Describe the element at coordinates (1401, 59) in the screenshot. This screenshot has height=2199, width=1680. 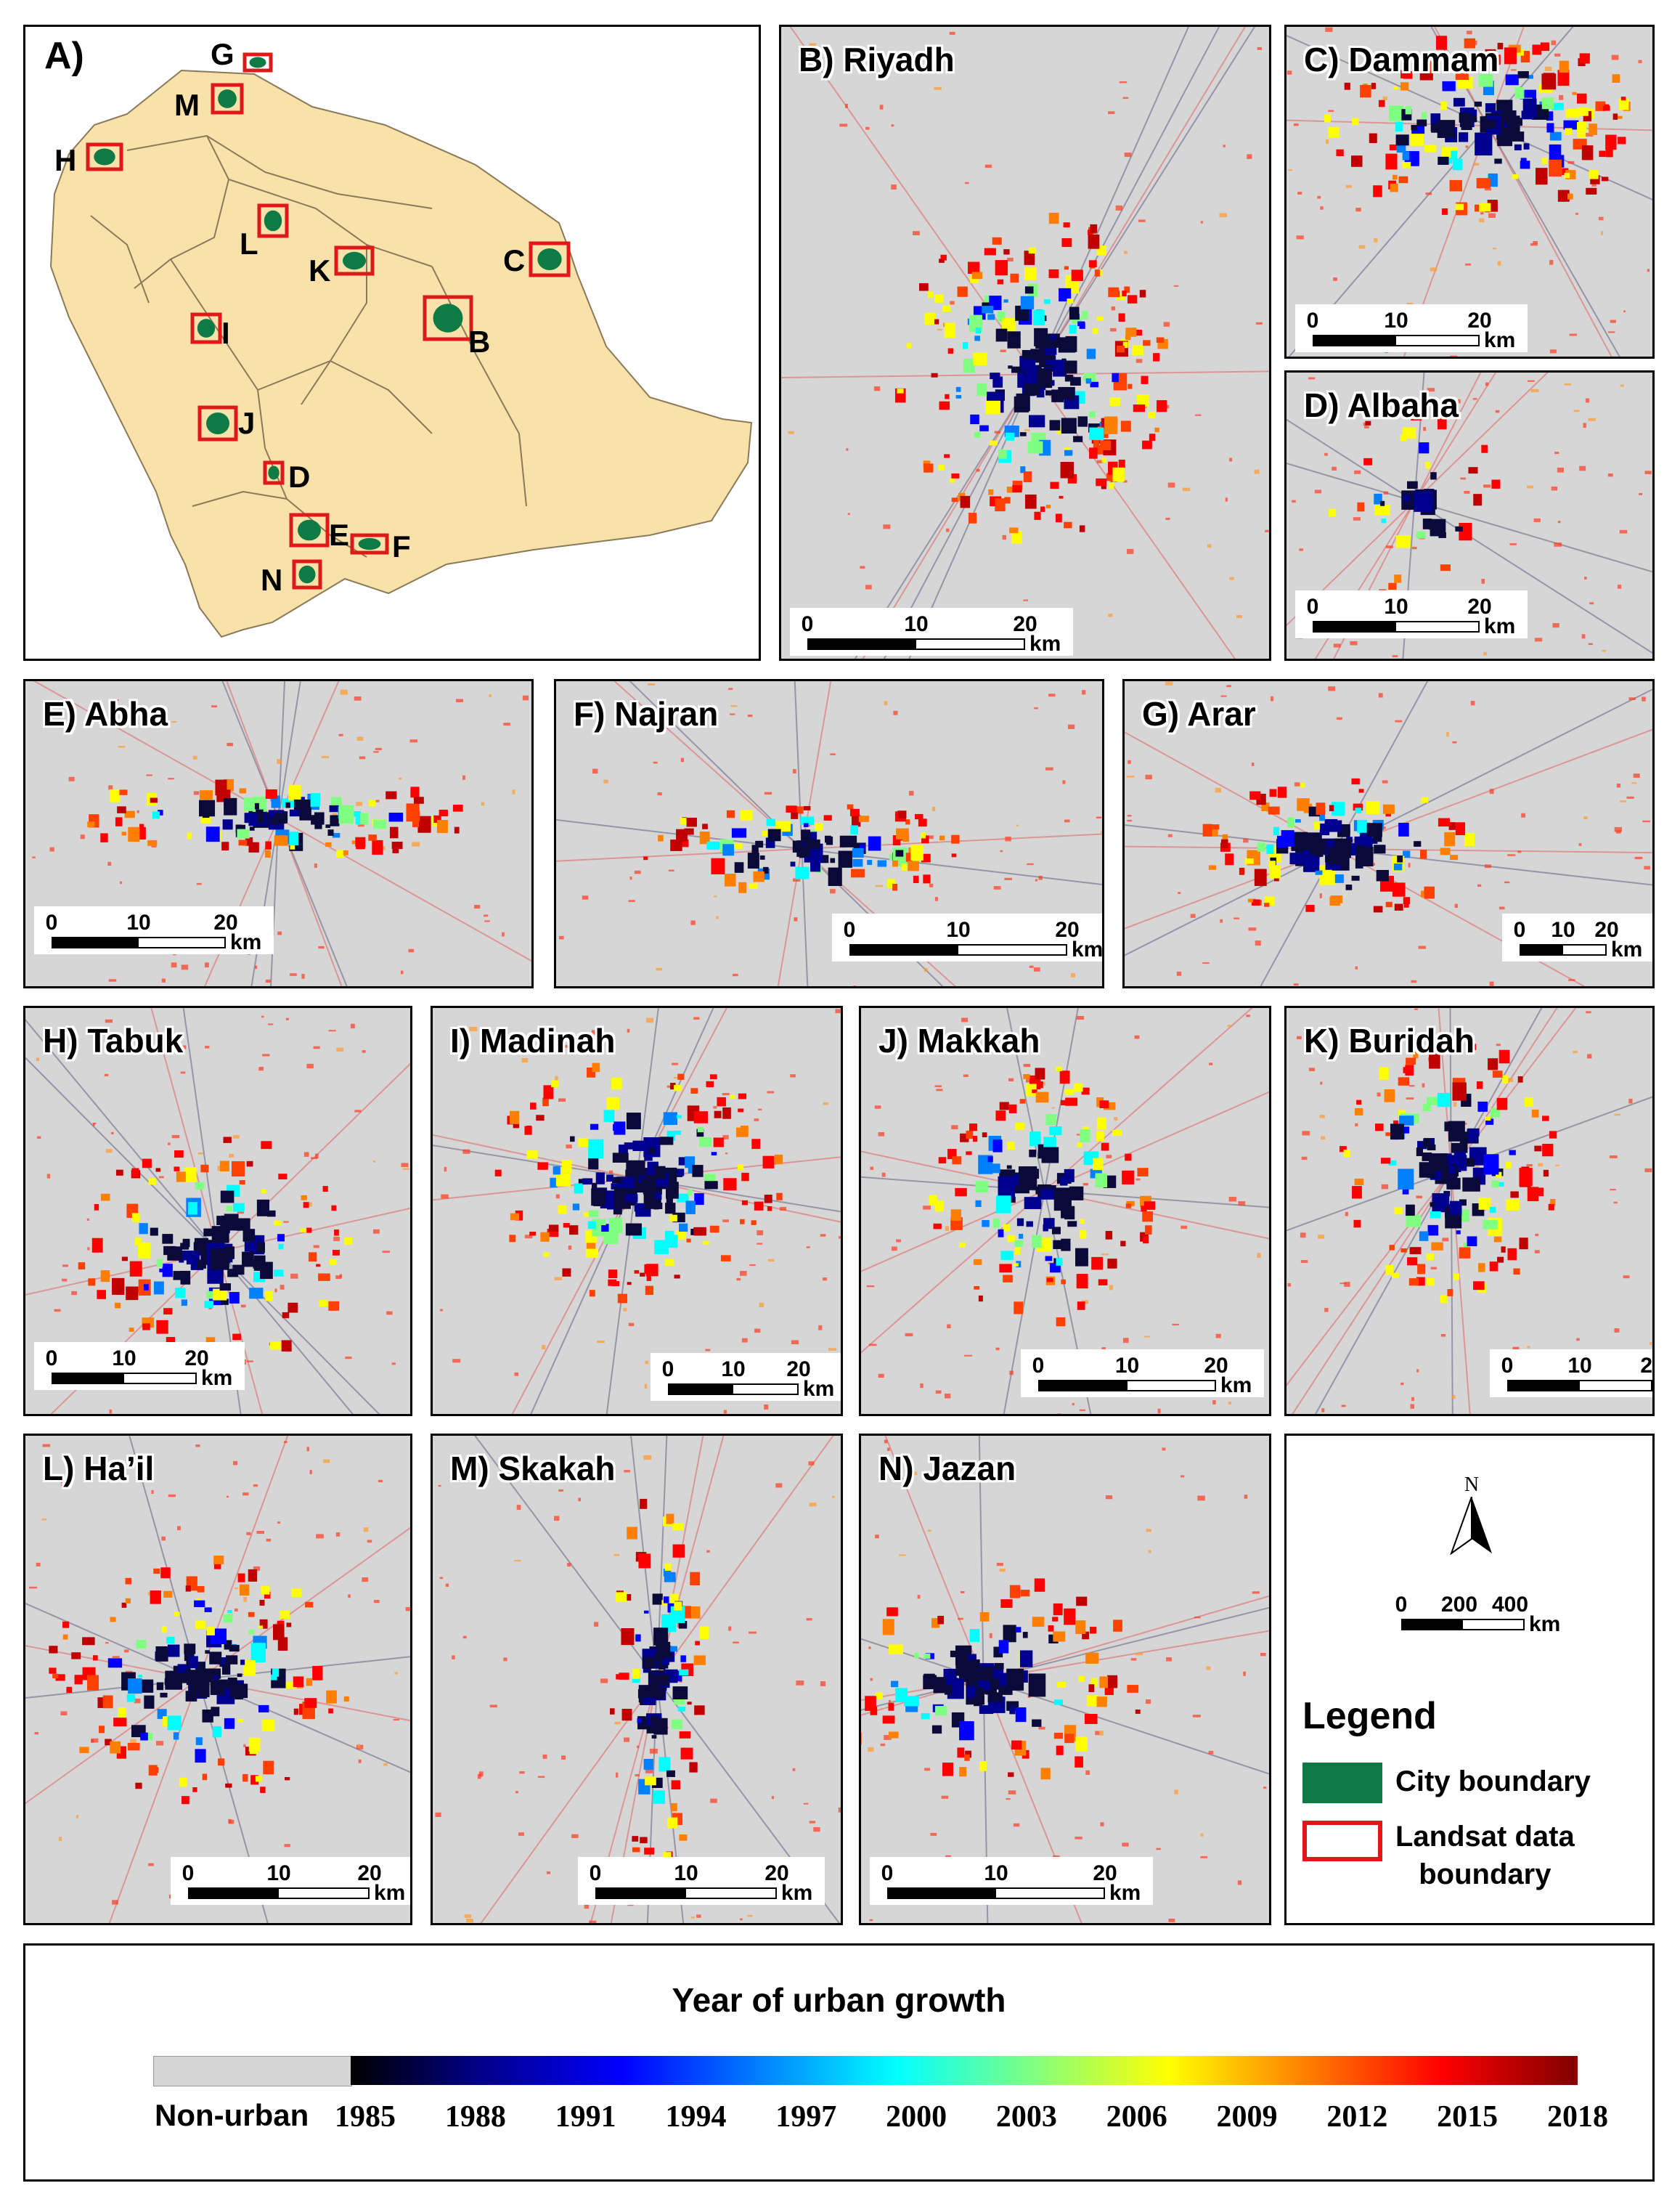
I see `panel-title: C) Dammam` at that location.